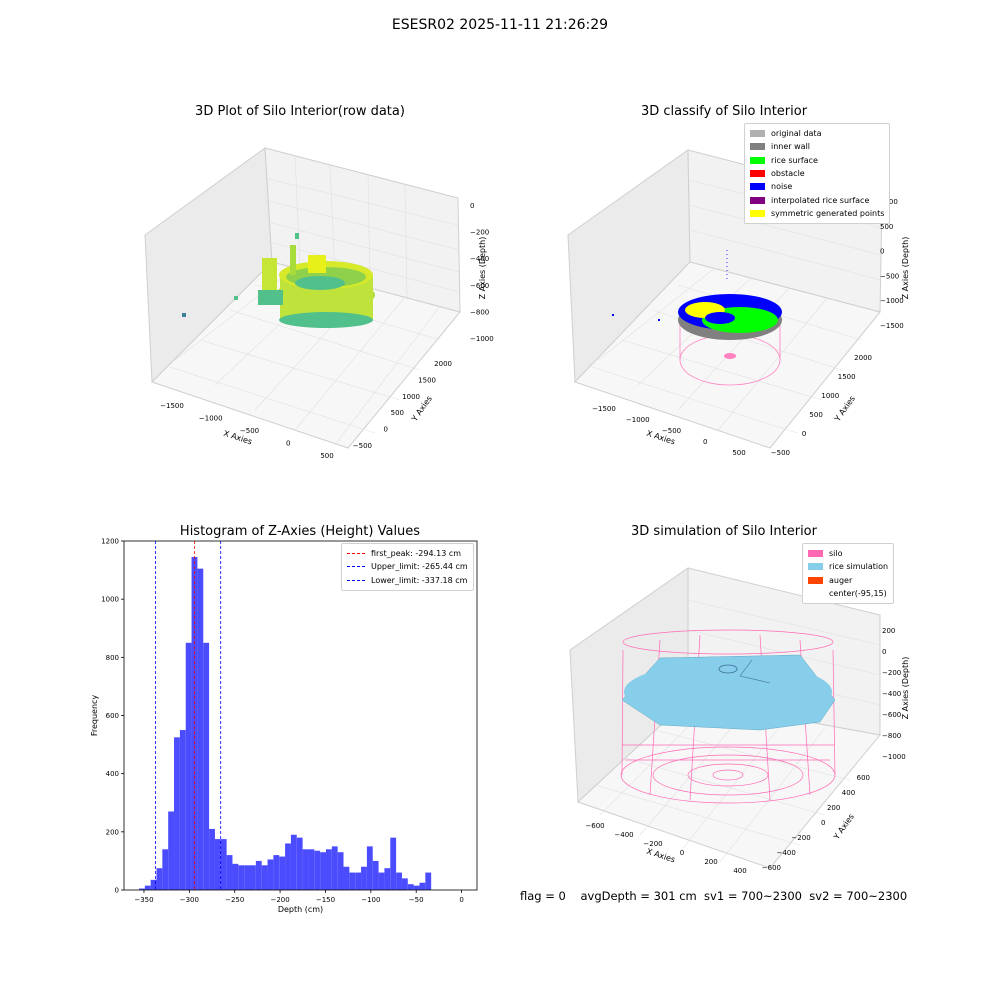 The height and width of the screenshot is (1000, 1000). What do you see at coordinates (660, 856) in the screenshot?
I see `x-axis-label: X Axies` at bounding box center [660, 856].